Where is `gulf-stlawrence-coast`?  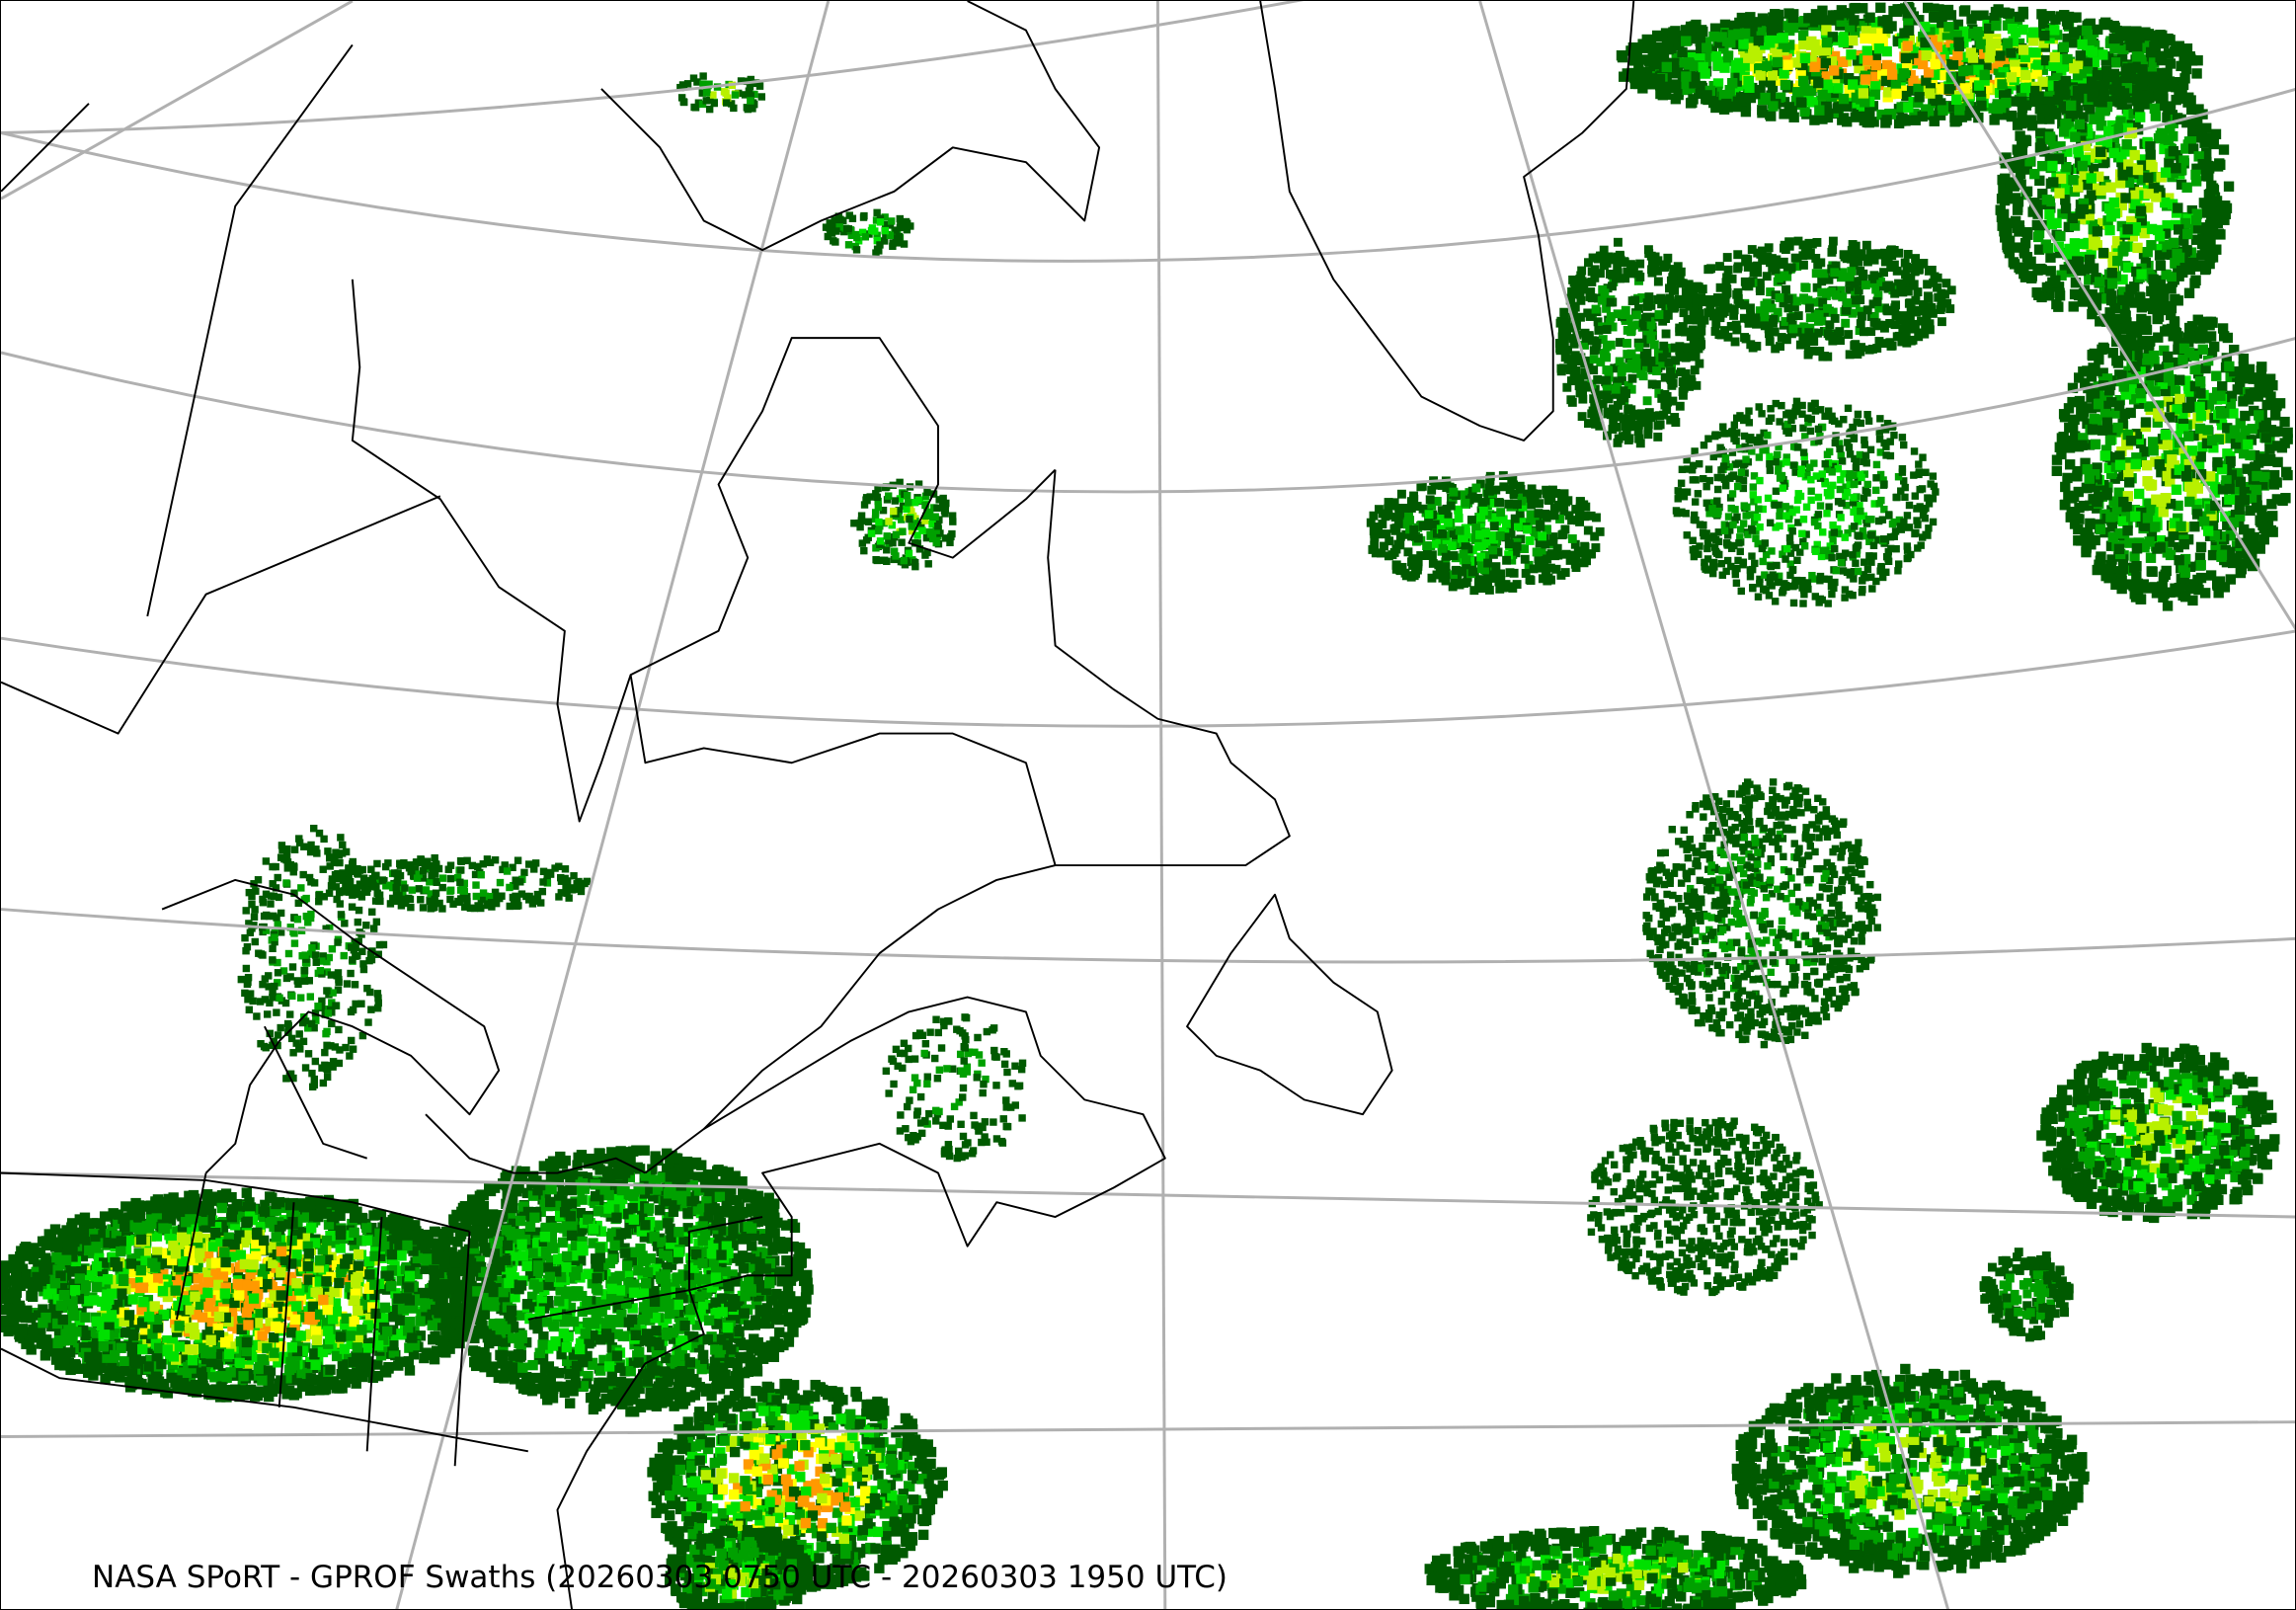 gulf-stlawrence-coast is located at coordinates (927, 1144).